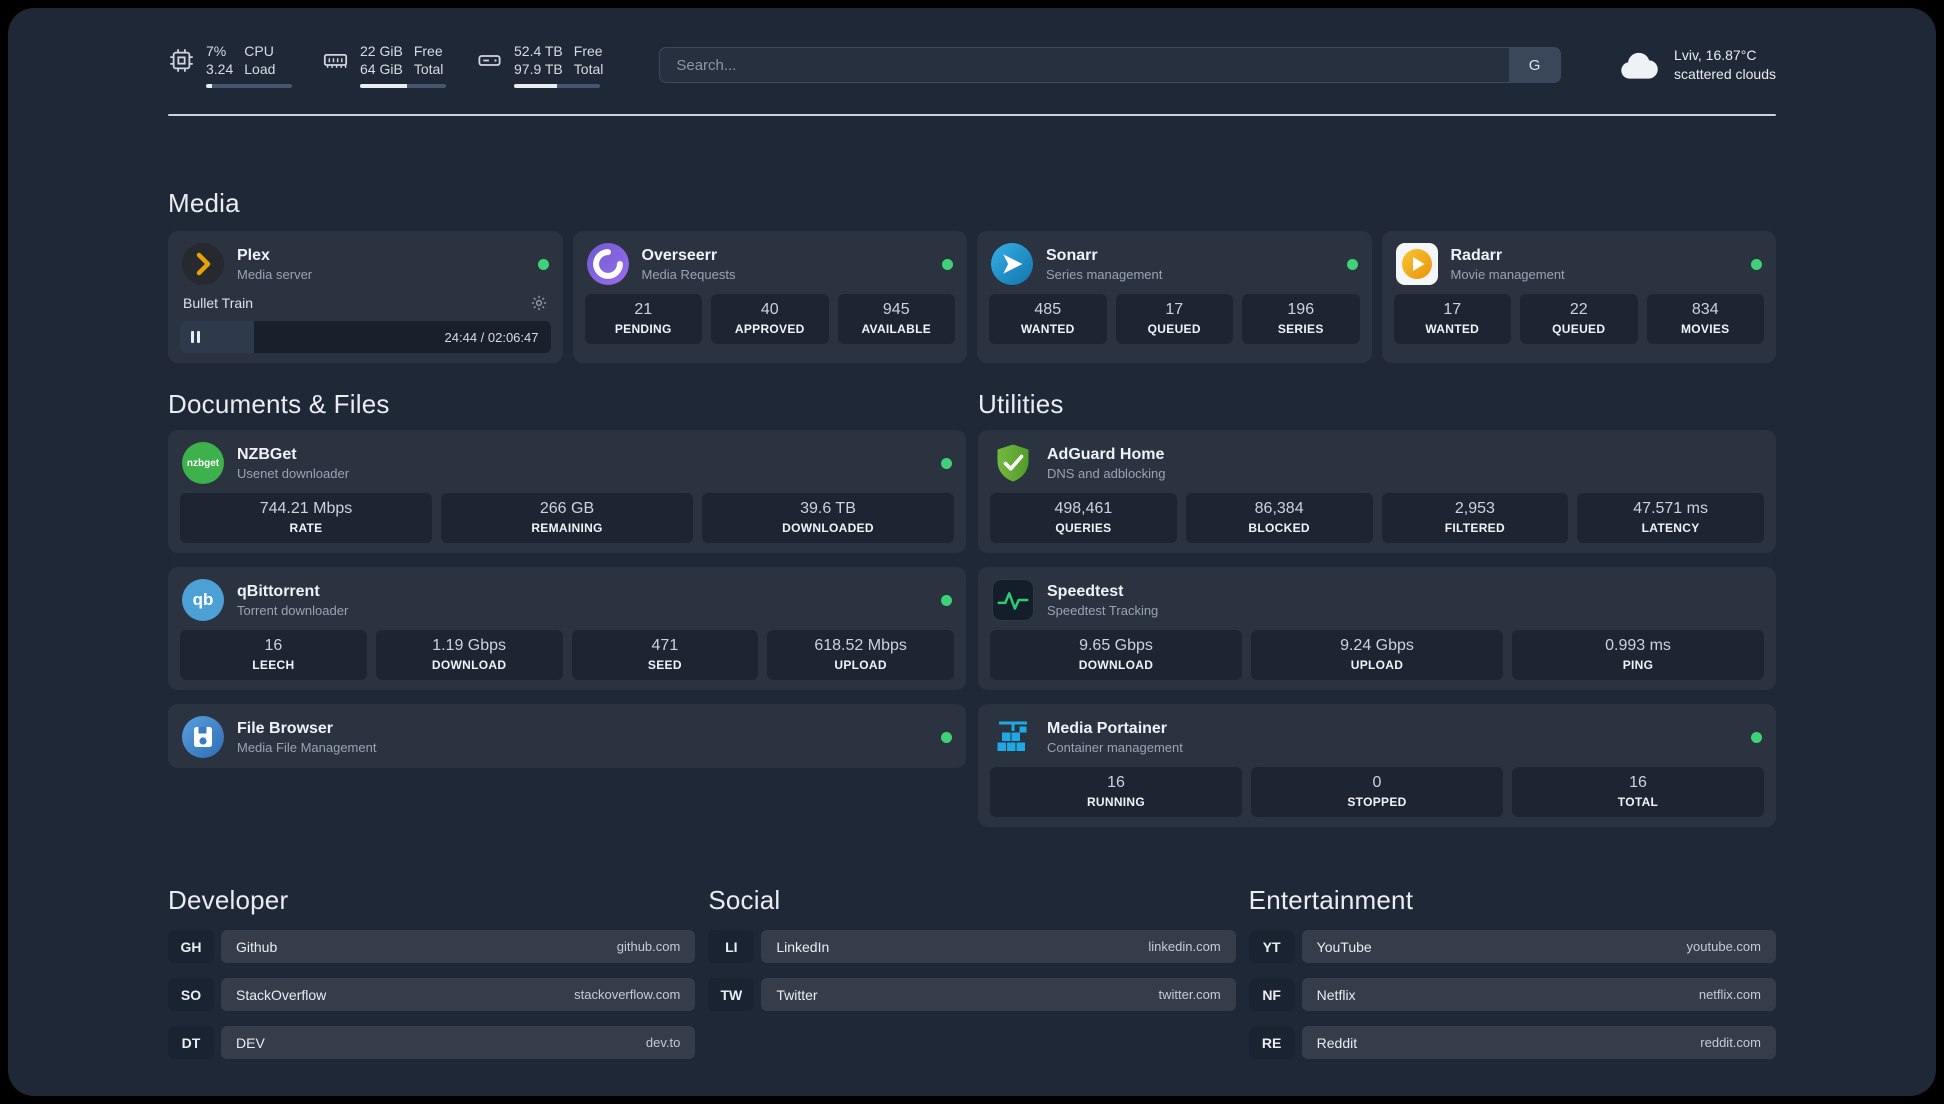  Describe the element at coordinates (567, 736) in the screenshot. I see `filebrowser-card: File Browser Media File Management` at that location.